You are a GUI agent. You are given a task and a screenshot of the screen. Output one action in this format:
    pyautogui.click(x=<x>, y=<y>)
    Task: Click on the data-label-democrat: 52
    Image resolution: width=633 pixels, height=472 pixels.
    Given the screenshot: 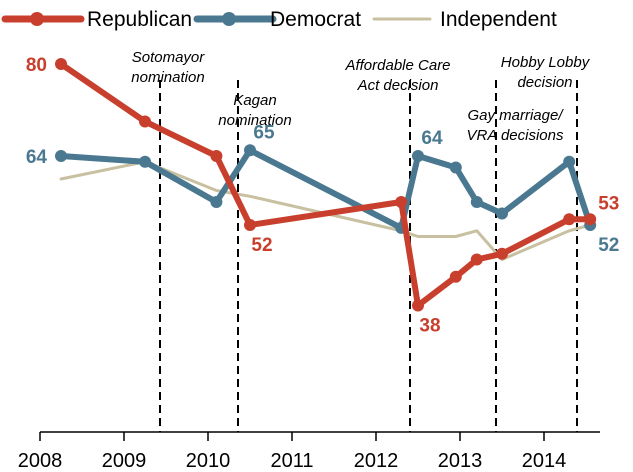 What is the action you would take?
    pyautogui.click(x=608, y=245)
    